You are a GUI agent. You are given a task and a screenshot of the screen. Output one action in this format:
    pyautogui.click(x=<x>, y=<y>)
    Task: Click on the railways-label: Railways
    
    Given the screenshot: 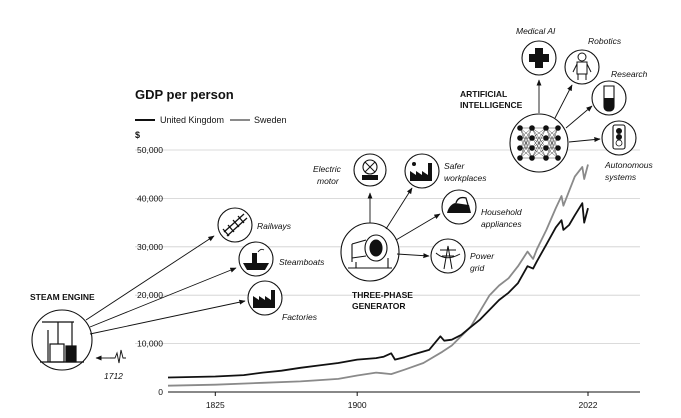 What is the action you would take?
    pyautogui.click(x=274, y=226)
    